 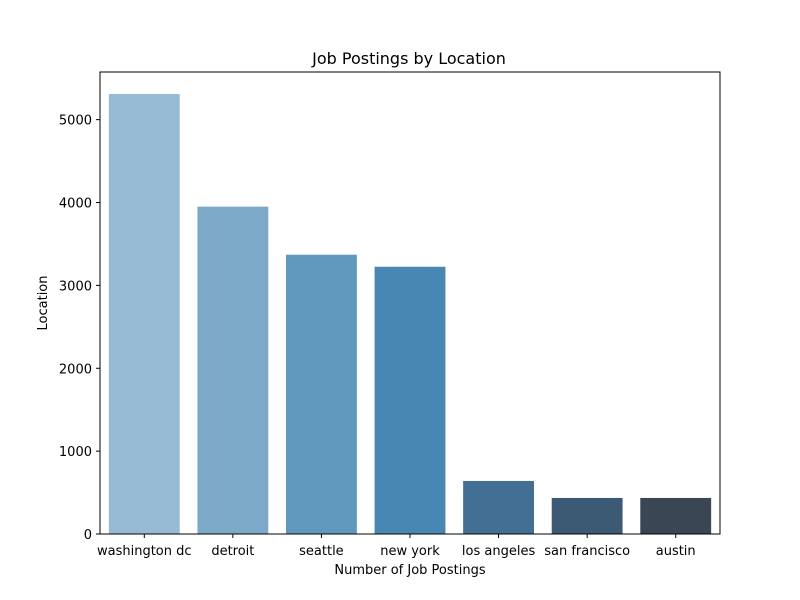 I want to click on bar-los-angeles, so click(x=498, y=507).